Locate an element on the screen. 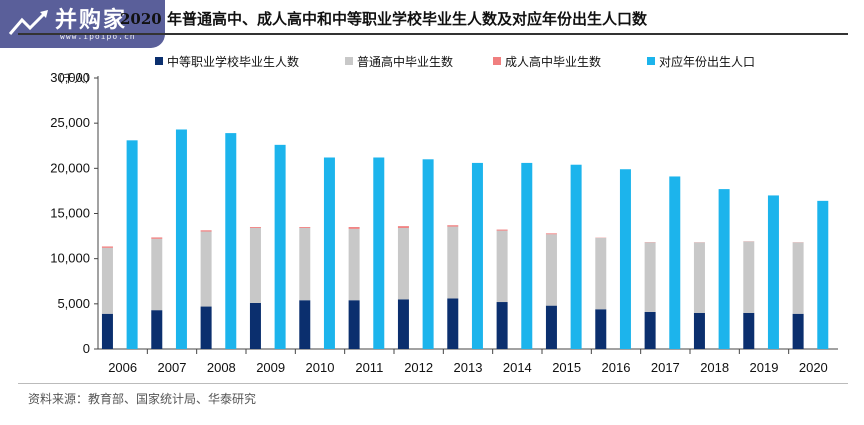  watermark-logo: 并购家 www.ipoipo.cn is located at coordinates (82, 24).